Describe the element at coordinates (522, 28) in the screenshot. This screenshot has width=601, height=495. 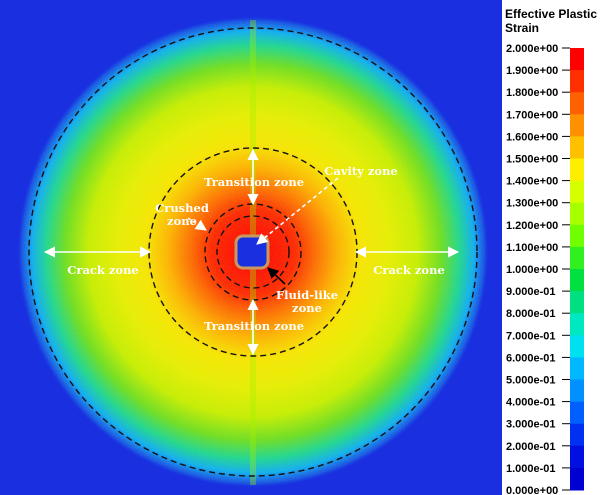
I see `legend-title-line2: Strain` at that location.